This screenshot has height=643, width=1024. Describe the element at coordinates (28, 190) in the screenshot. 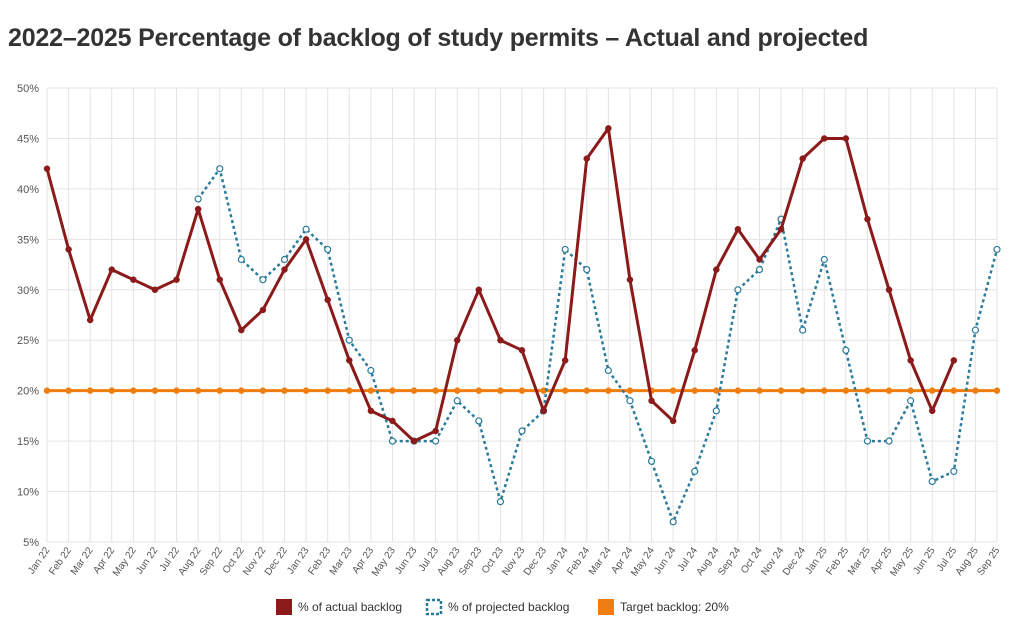

I see `y-tick-label: 40%` at that location.